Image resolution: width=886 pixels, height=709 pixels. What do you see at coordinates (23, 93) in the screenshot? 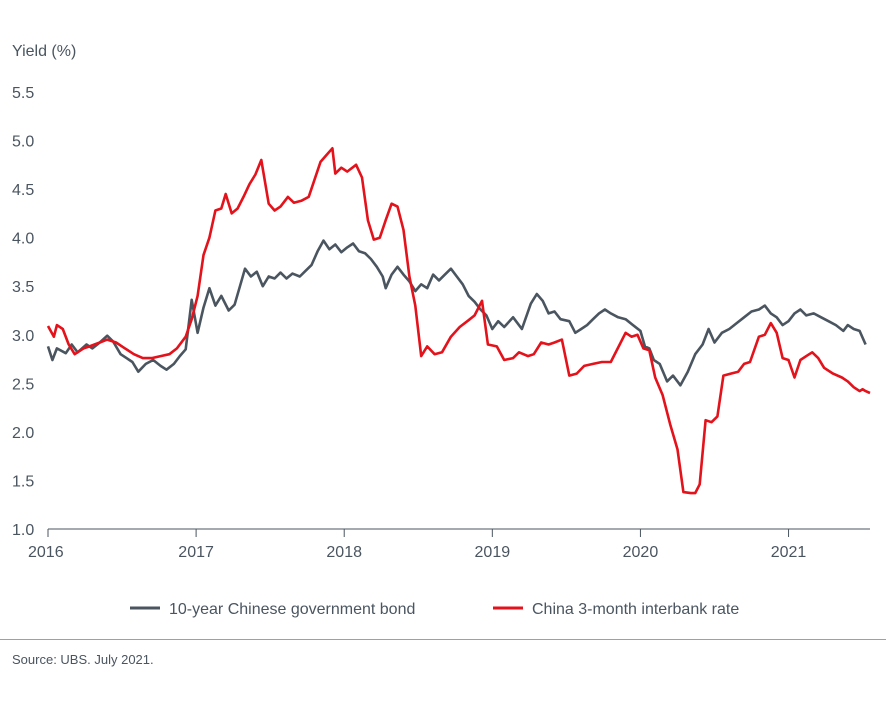
I see `y-tick-label: 5.5` at bounding box center [23, 93].